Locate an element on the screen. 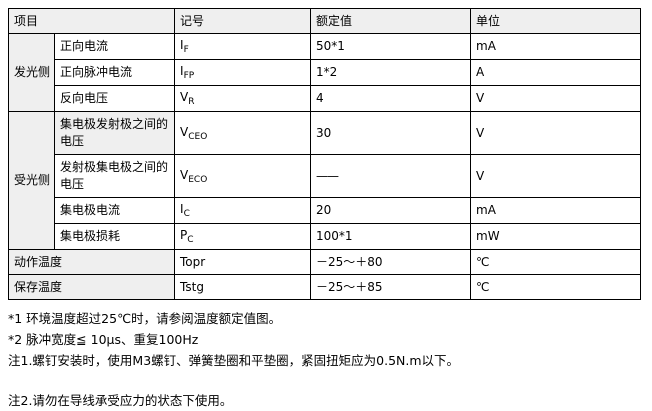  item-name: 反向电压 is located at coordinates (114, 98).